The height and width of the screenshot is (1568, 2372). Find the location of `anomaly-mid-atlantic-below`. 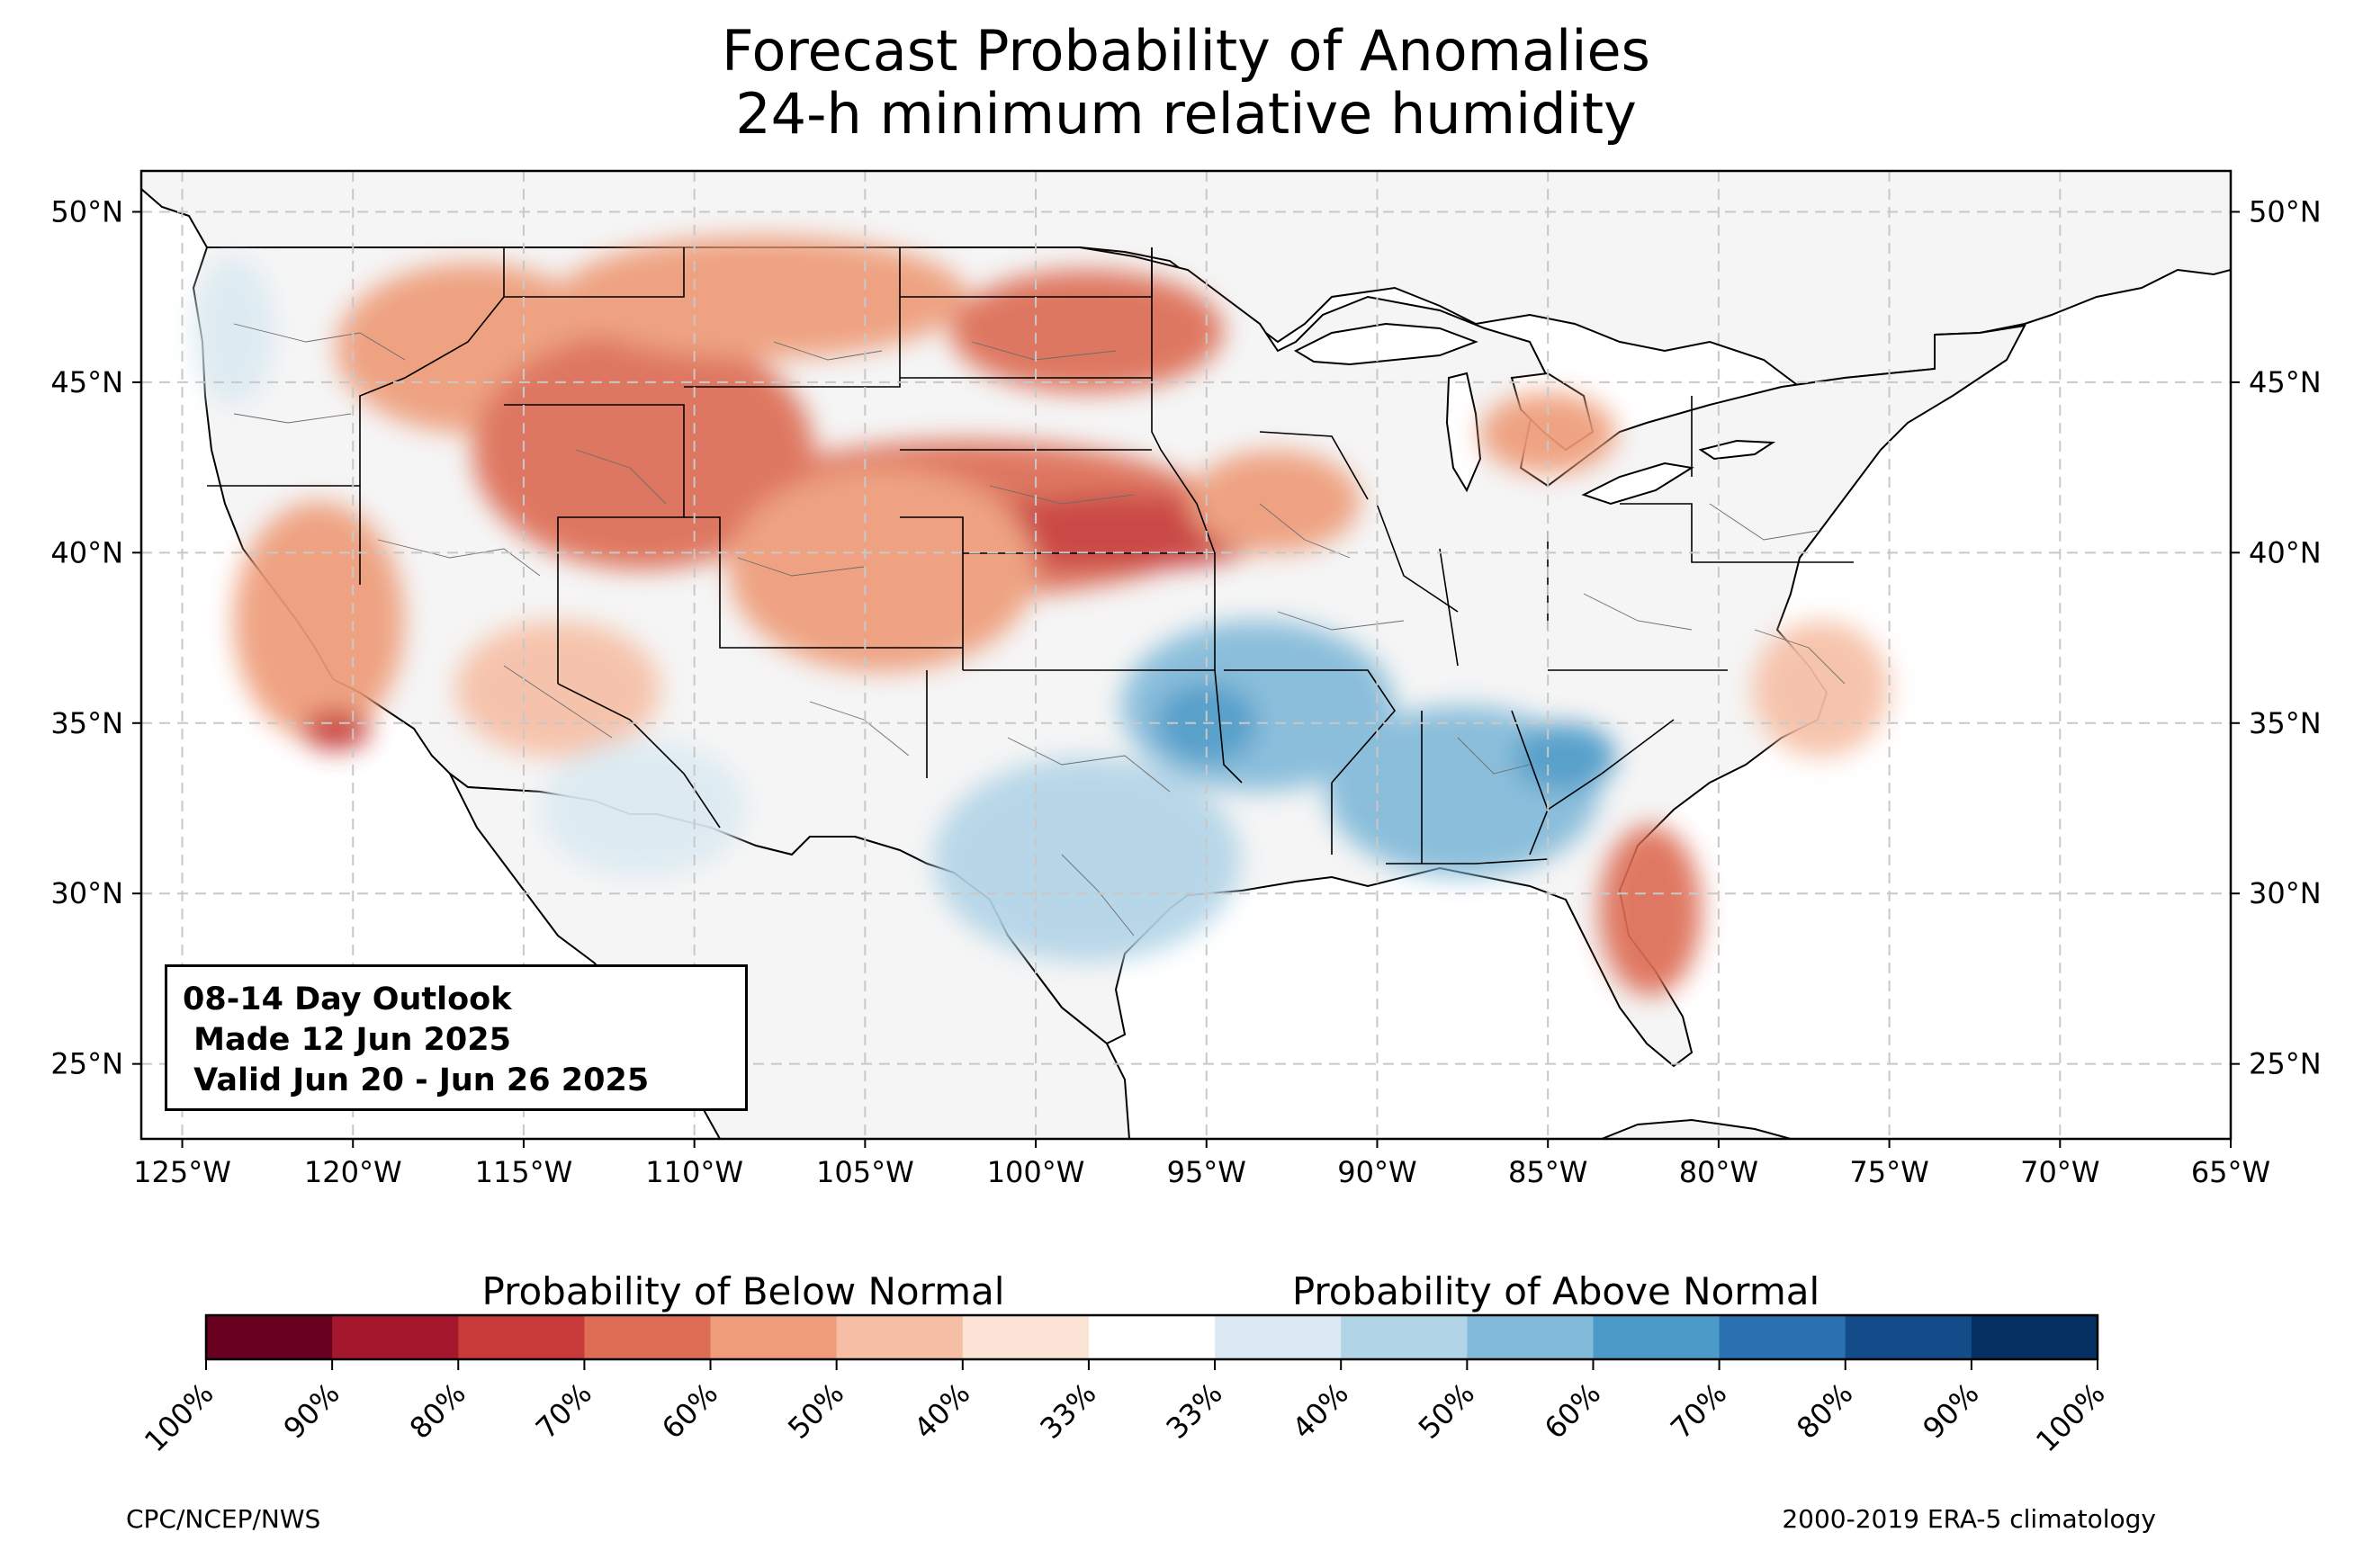

anomaly-mid-atlantic-below is located at coordinates (1821, 689).